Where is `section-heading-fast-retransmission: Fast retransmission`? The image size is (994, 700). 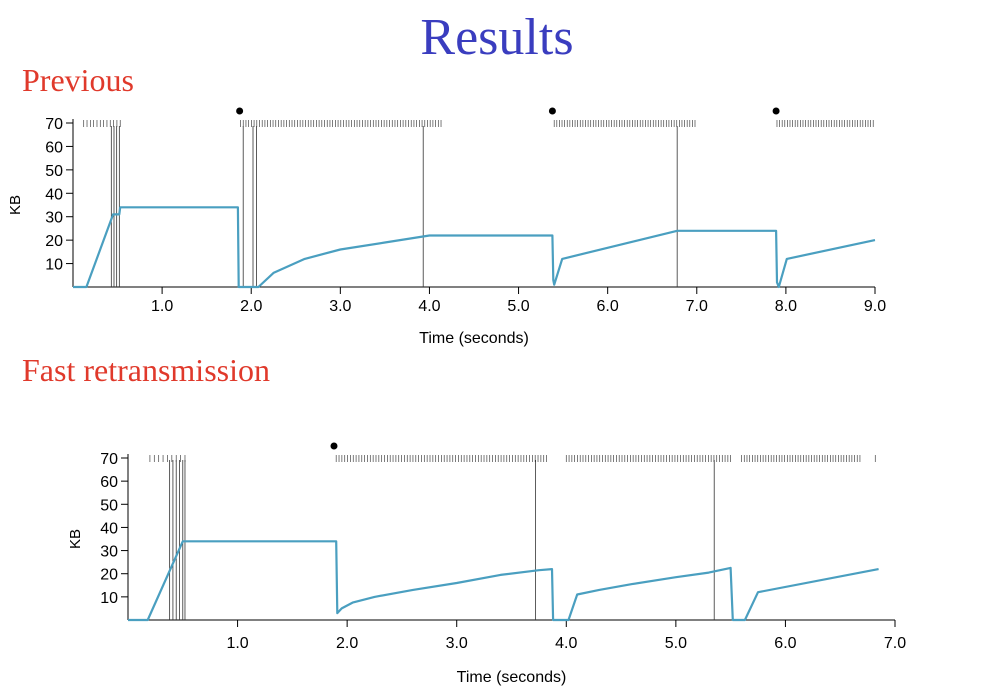
section-heading-fast-retransmission: Fast retransmission is located at coordinates (146, 370).